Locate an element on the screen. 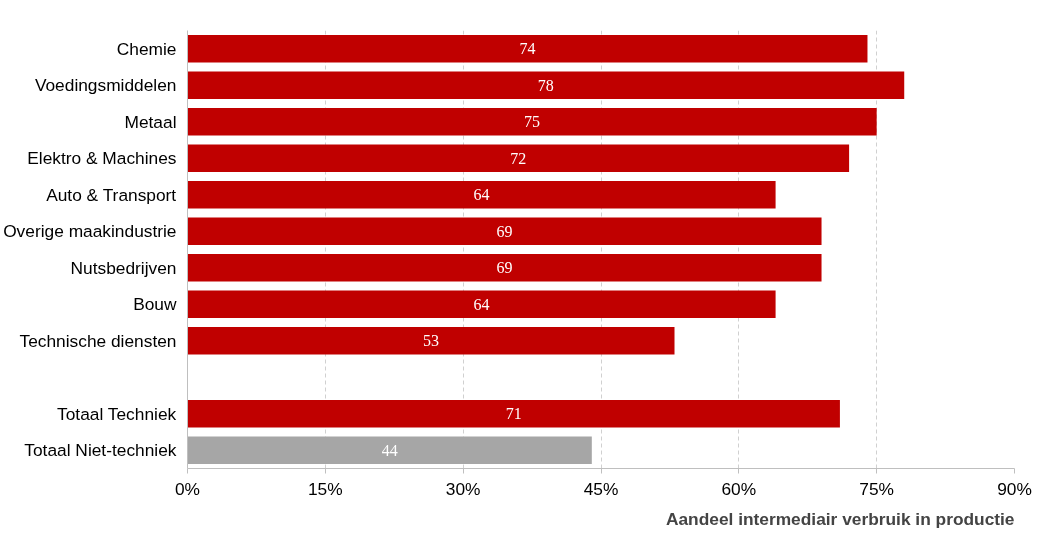 The width and height of the screenshot is (1054, 533). x-axis-title: Aandeel intermediair verbruik in productie is located at coordinates (840, 518).